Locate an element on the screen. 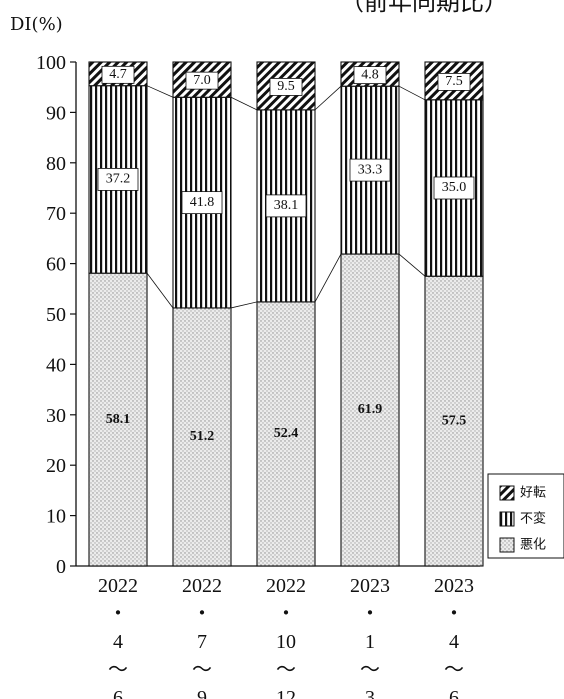 Image resolution: width=564 pixels, height=699 pixels. legend-entry: 不変 is located at coordinates (533, 519).